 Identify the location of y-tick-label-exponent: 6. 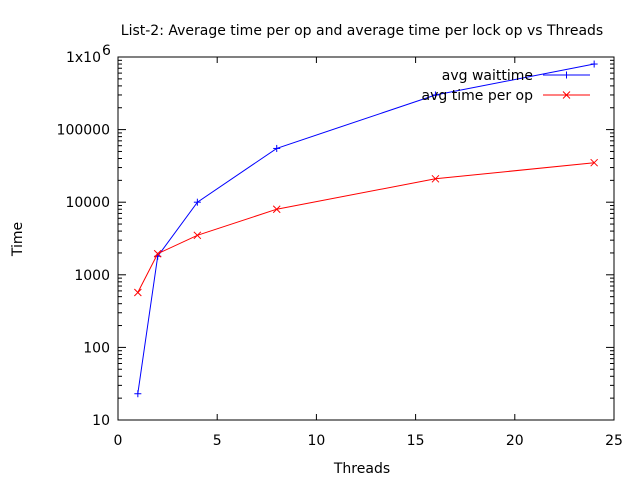
(106, 51).